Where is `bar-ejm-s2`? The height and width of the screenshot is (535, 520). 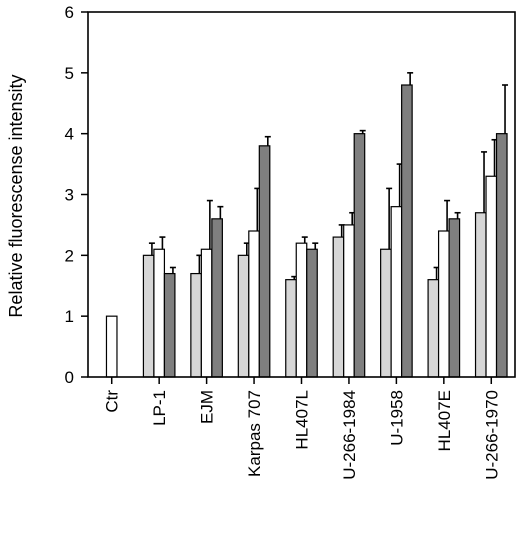
bar-ejm-s2 is located at coordinates (206, 313).